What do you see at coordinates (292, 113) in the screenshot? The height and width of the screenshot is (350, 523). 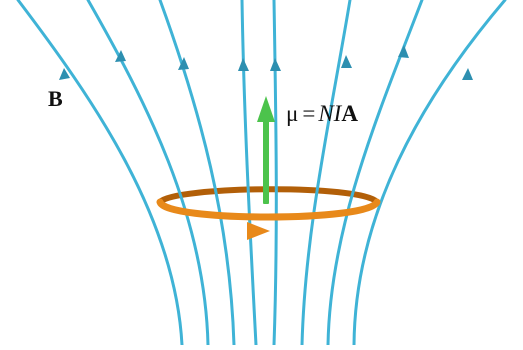 I see `formula-symbol: μ` at bounding box center [292, 113].